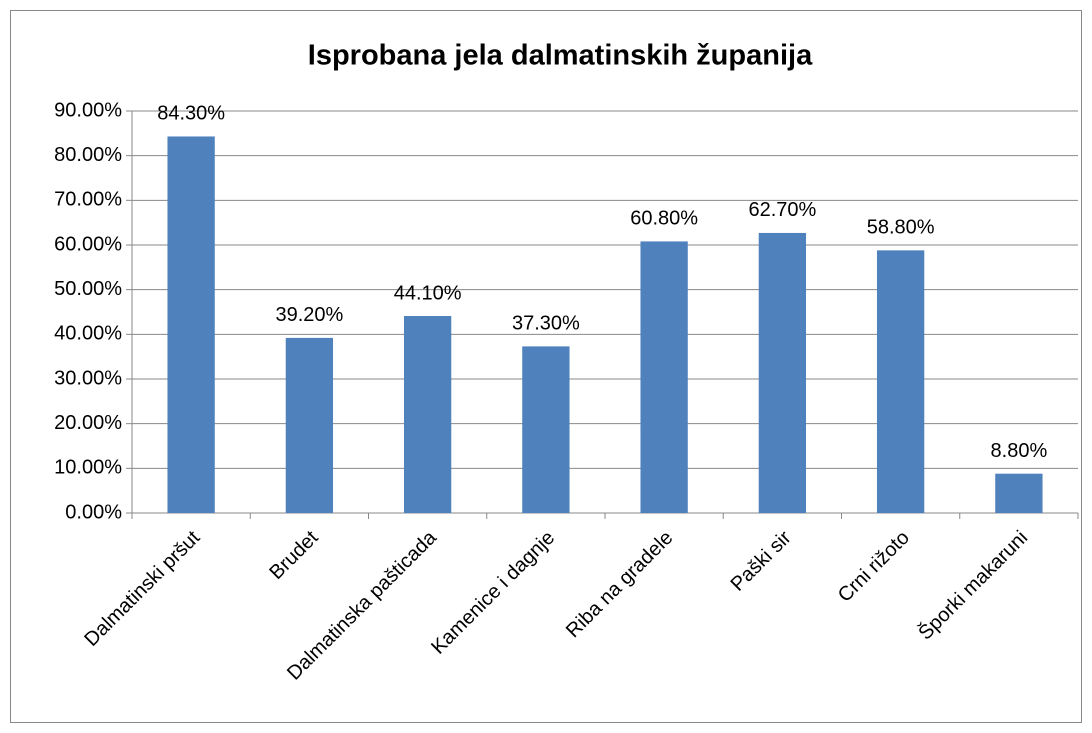 The height and width of the screenshot is (733, 1092). I want to click on y-tick-label: 50.00%, so click(88, 289).